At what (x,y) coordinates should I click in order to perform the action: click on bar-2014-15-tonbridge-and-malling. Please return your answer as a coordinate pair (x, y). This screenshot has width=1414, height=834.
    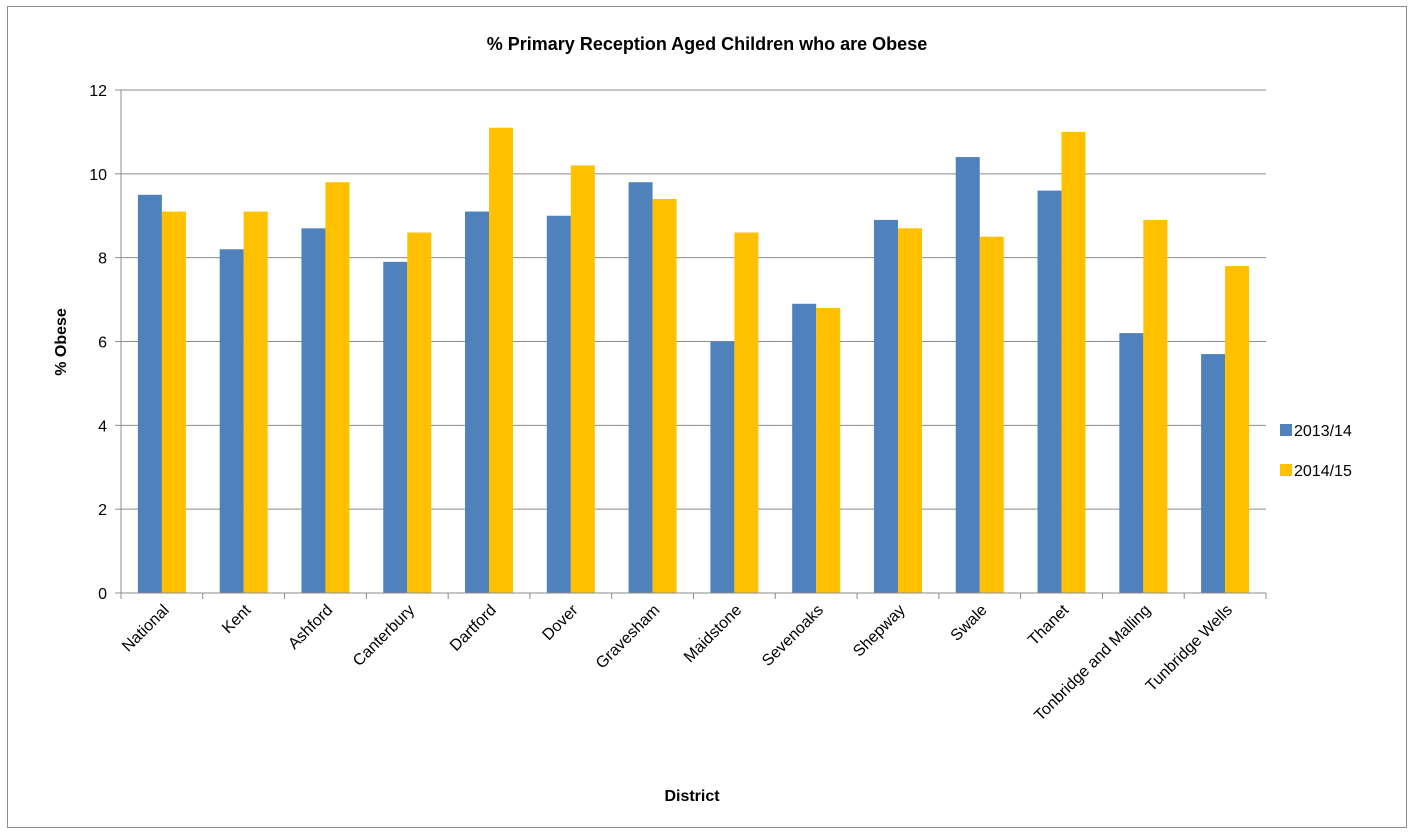
    Looking at the image, I should click on (1155, 406).